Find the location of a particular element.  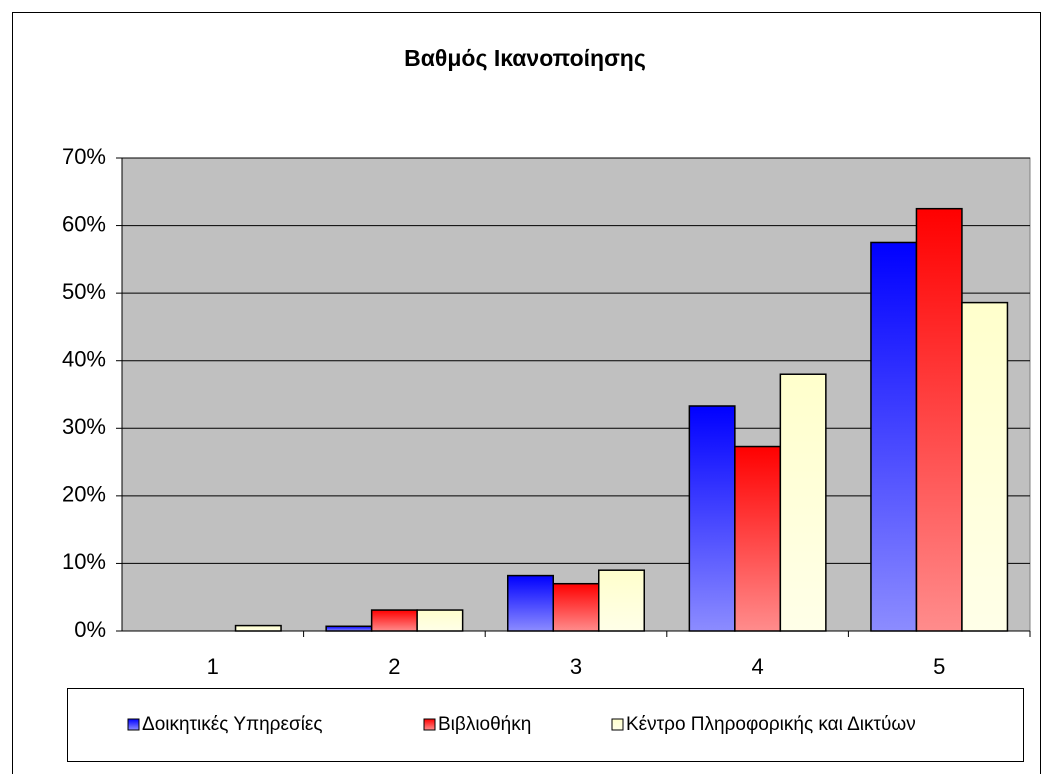

legend-label: Κέντρο Πληροφορικής και Δικτύων is located at coordinates (771, 724).